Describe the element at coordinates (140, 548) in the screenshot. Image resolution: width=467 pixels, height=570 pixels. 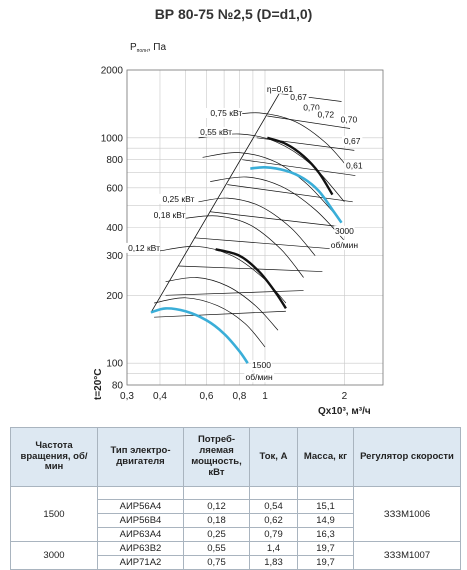
I see `cell-motor: АИР63В2` at that location.